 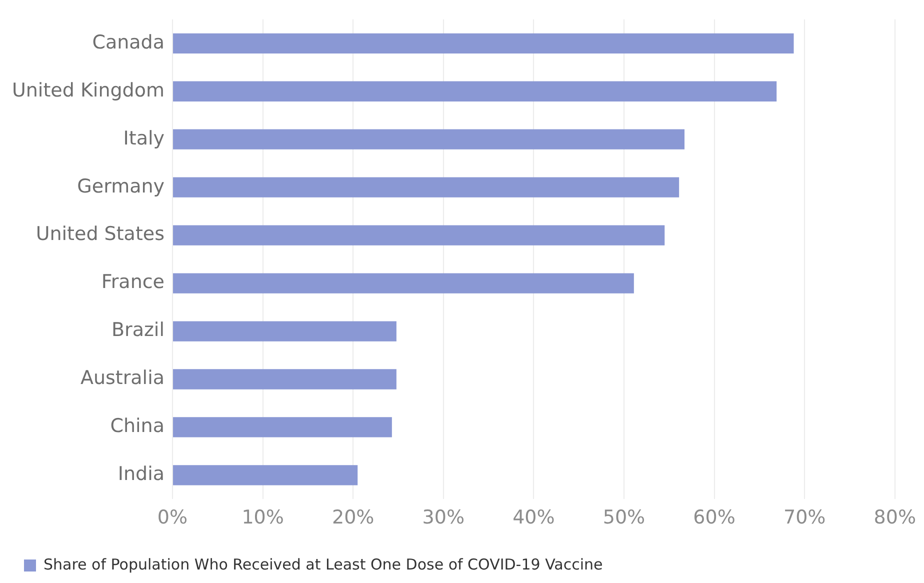 I want to click on x-tick-label: 70%, so click(x=804, y=517).